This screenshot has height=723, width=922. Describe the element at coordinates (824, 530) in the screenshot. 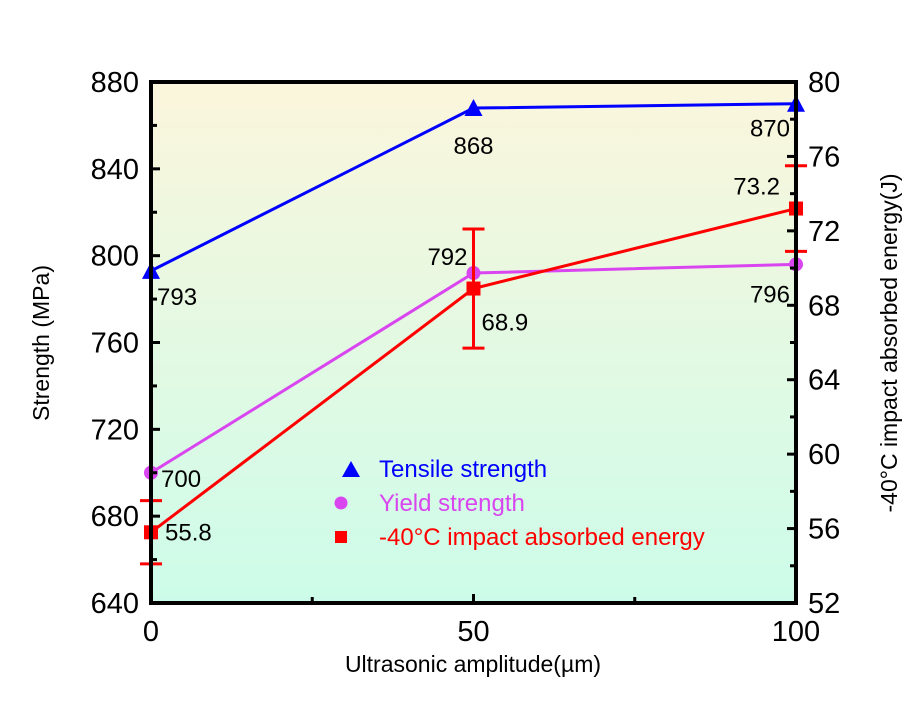

I see `y2-tick-label: 56` at that location.